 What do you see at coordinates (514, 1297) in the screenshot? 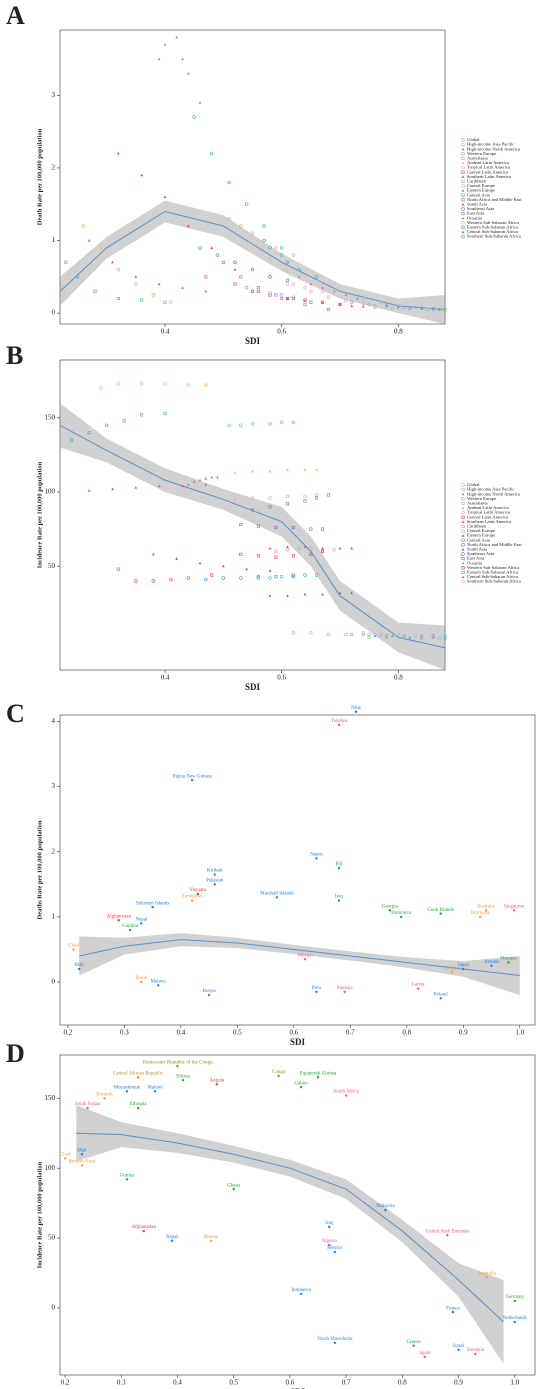
I see `point-label: Germany` at bounding box center [514, 1297].